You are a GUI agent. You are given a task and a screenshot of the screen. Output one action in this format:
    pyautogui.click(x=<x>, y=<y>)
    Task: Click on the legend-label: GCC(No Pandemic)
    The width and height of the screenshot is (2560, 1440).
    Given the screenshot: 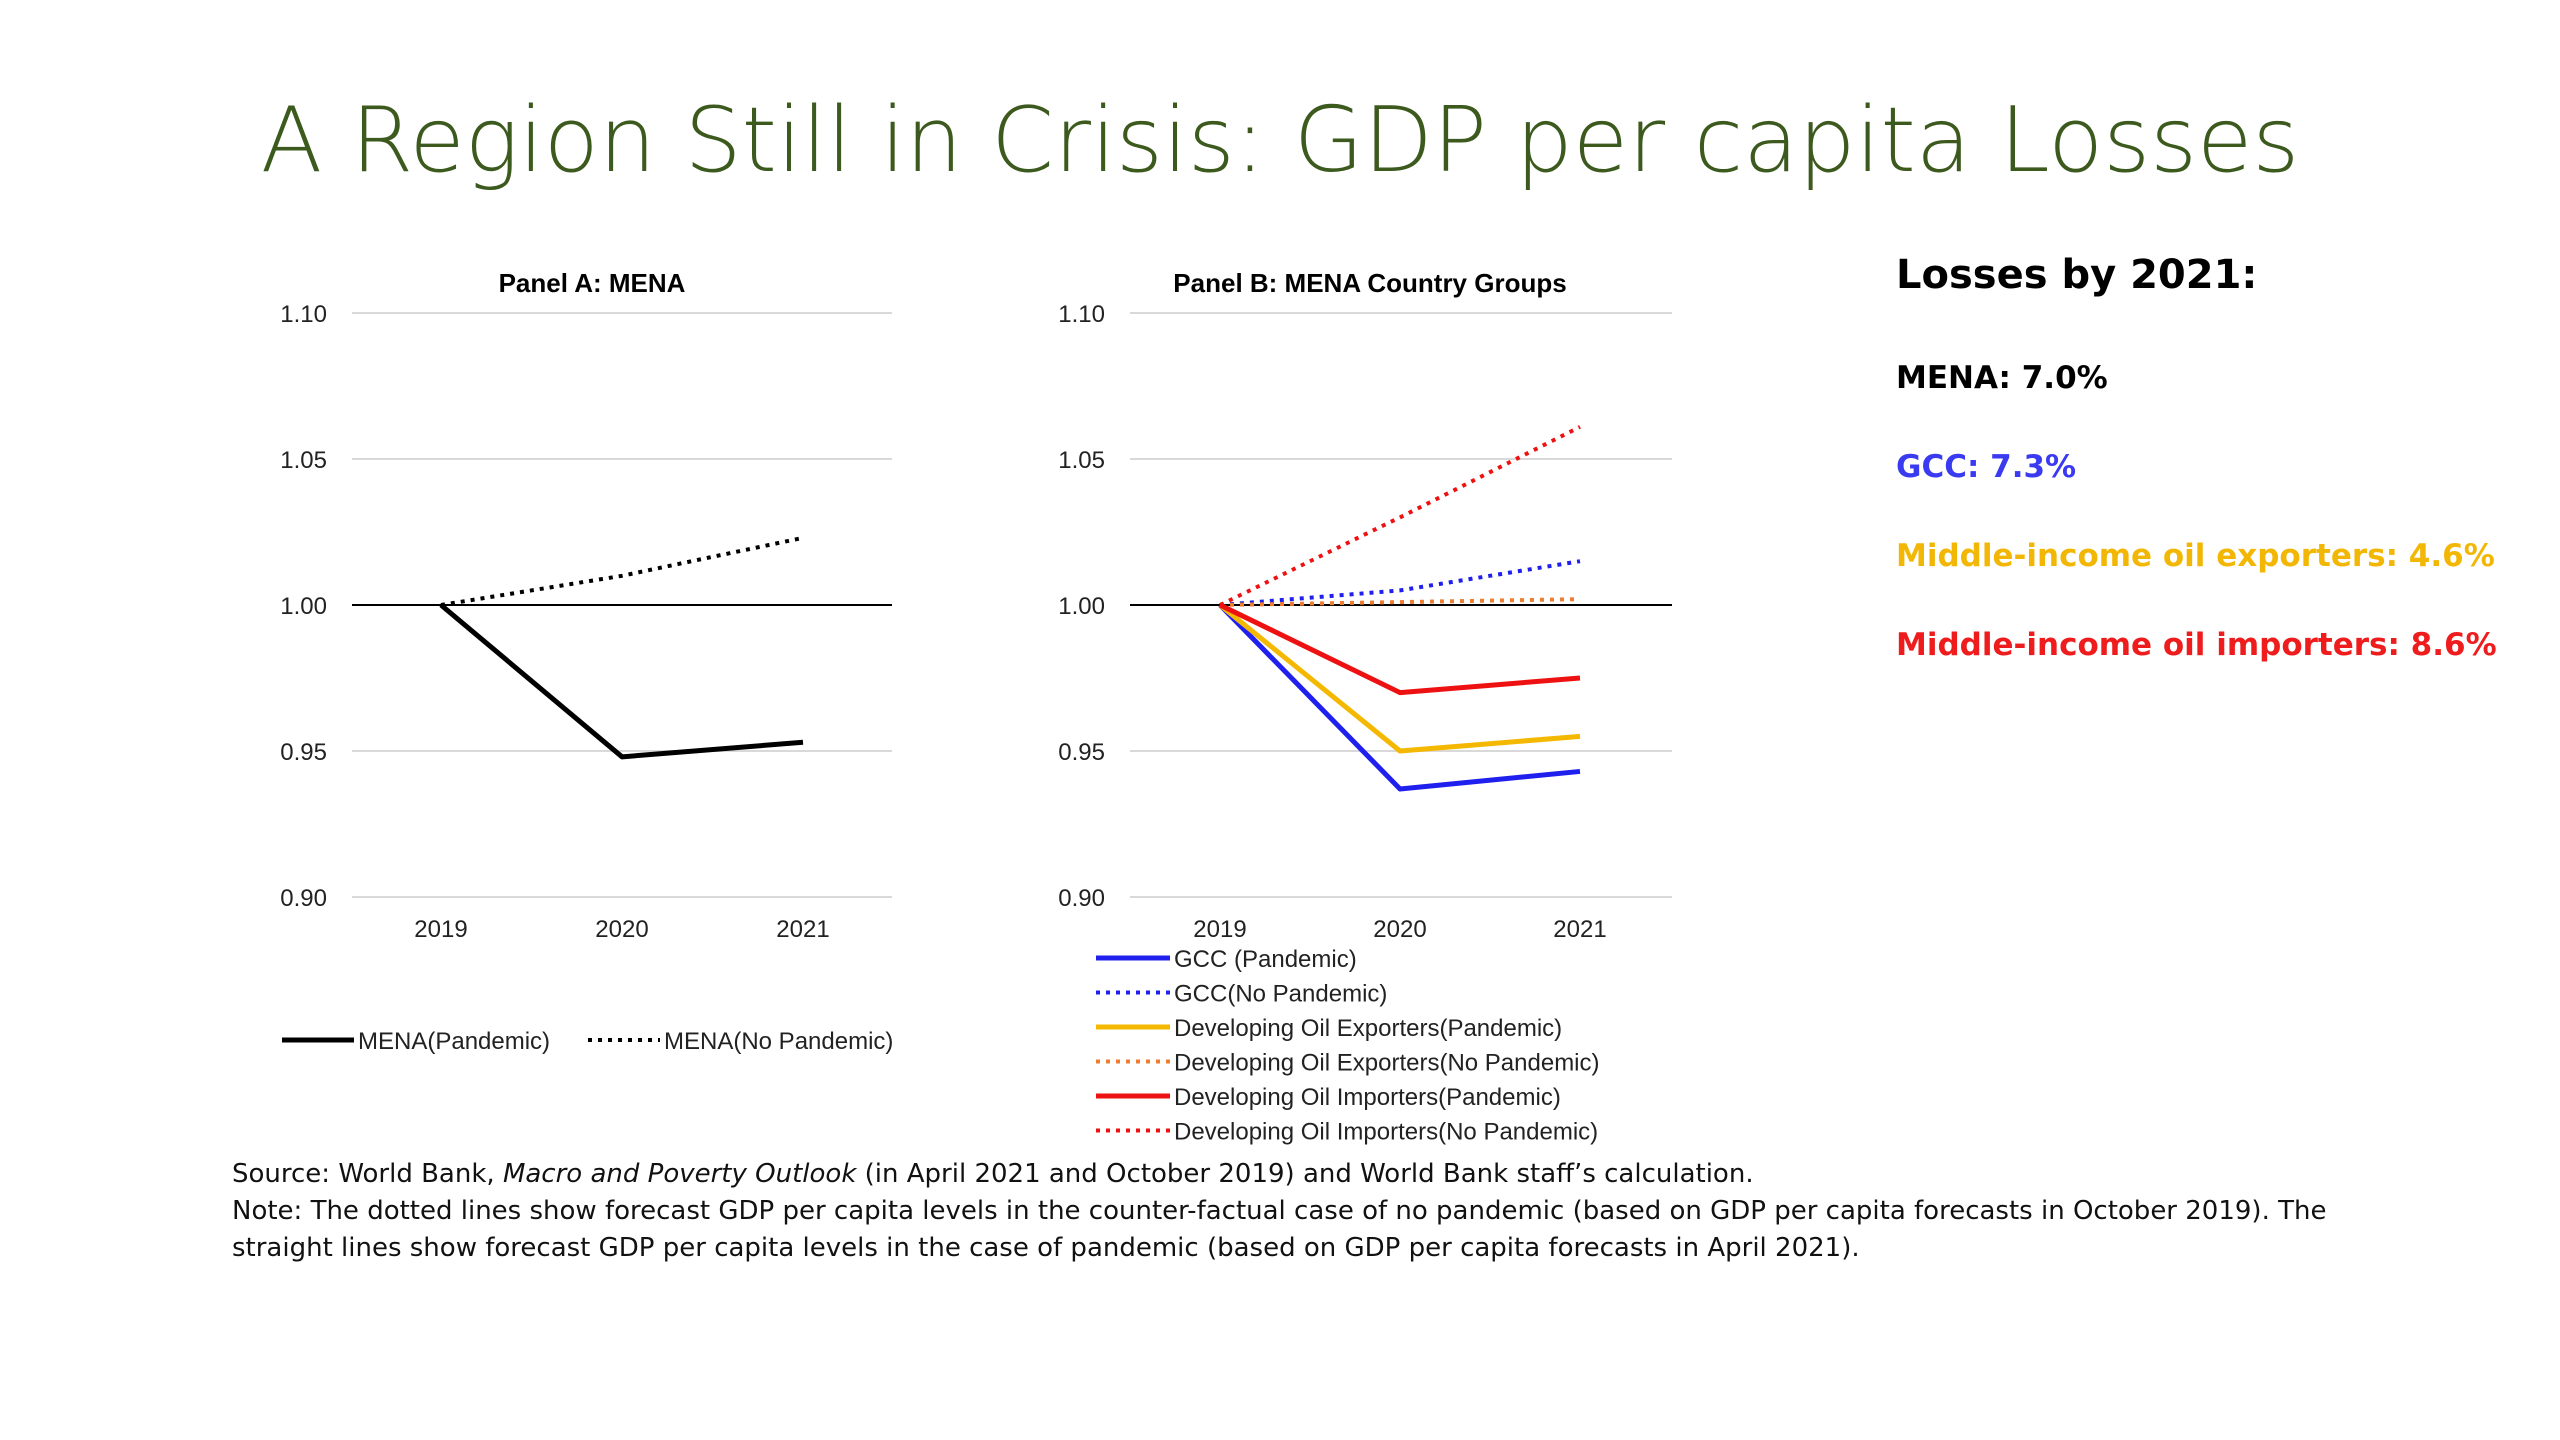 What is the action you would take?
    pyautogui.click(x=1280, y=994)
    